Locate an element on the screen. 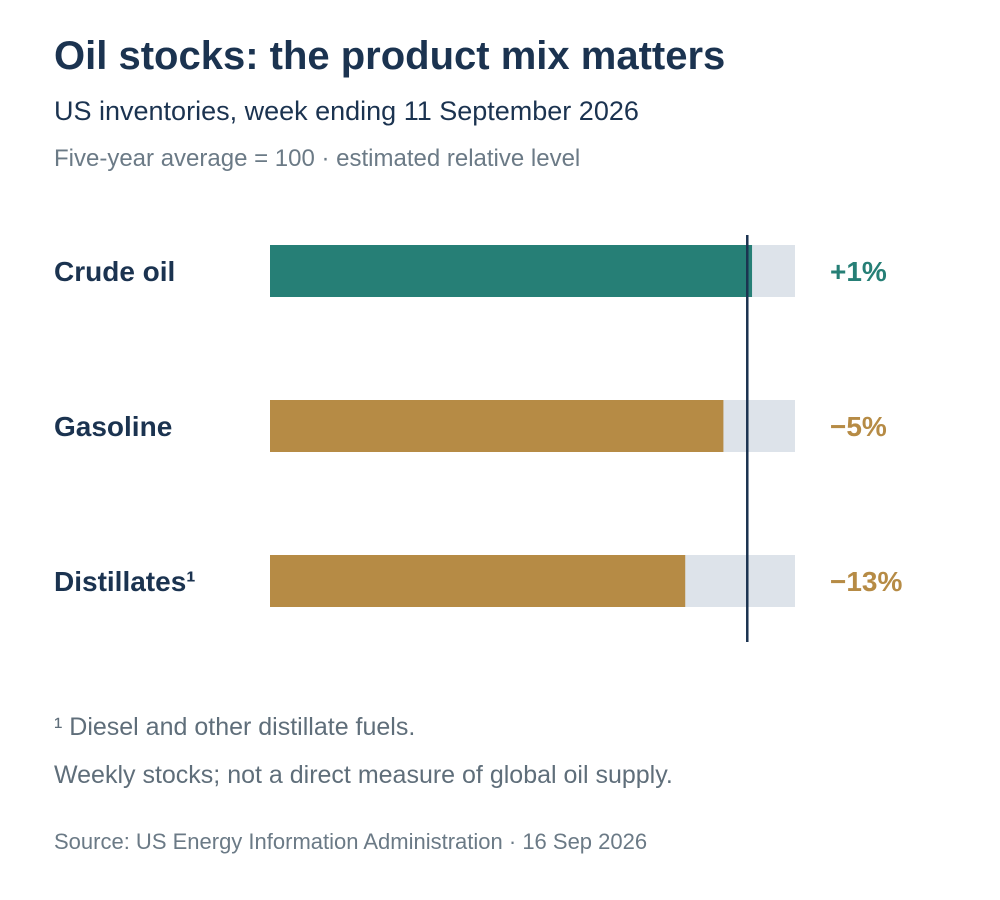 Image resolution: width=1000 pixels, height=900 pixels. value-label: −13% is located at coordinates (866, 581).